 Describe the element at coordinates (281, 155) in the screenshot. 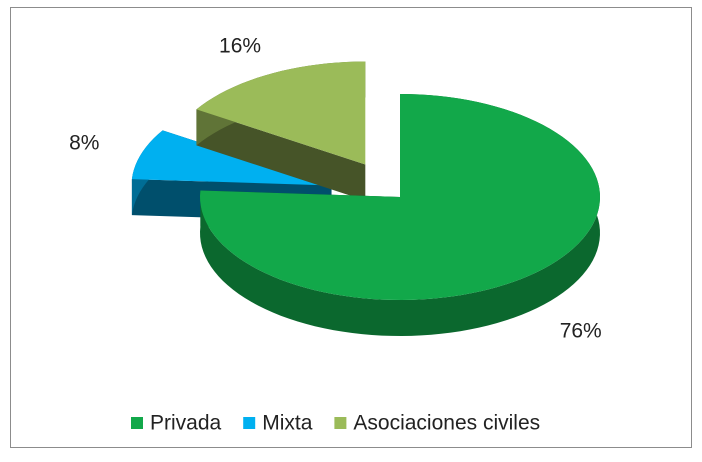

I see `slice-wall` at that location.